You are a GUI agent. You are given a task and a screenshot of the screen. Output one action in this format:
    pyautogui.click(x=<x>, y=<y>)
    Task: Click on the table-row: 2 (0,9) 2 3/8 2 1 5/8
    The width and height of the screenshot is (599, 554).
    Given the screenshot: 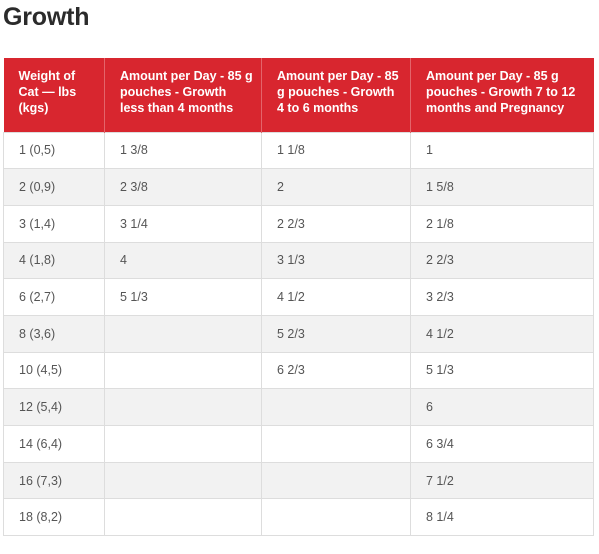 What is the action you would take?
    pyautogui.click(x=298, y=187)
    